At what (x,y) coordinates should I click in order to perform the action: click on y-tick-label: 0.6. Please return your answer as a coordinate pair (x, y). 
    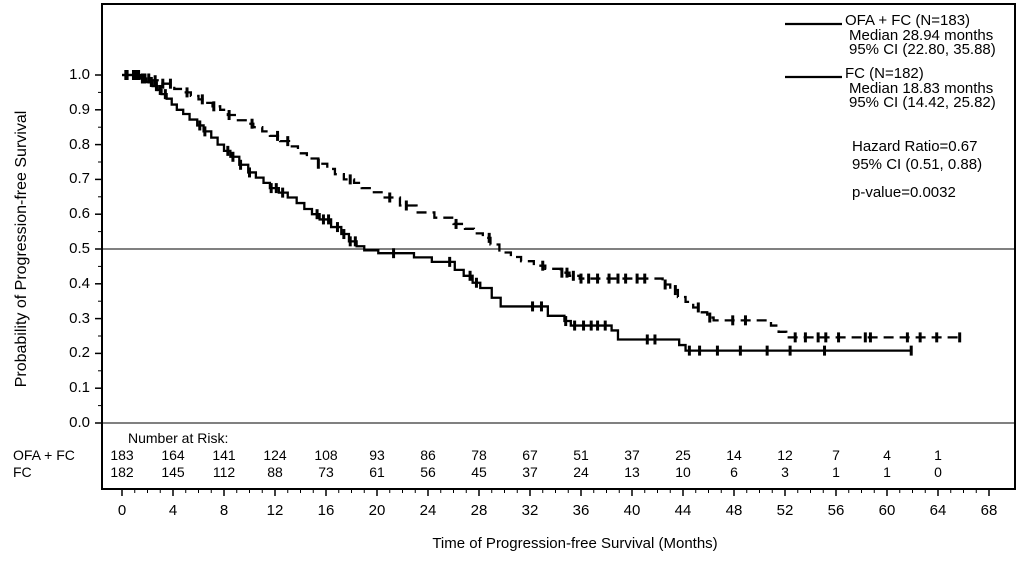
    Looking at the image, I should click on (79, 214).